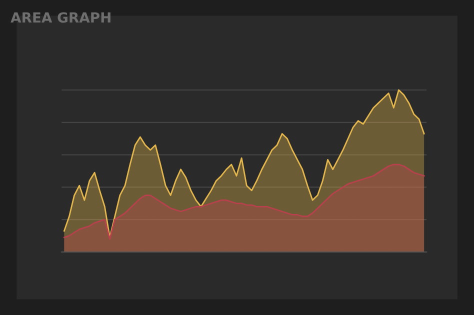 Image resolution: width=474 pixels, height=315 pixels. What do you see at coordinates (60, 17) in the screenshot?
I see `chart-title: AREA GRAPH` at bounding box center [60, 17].